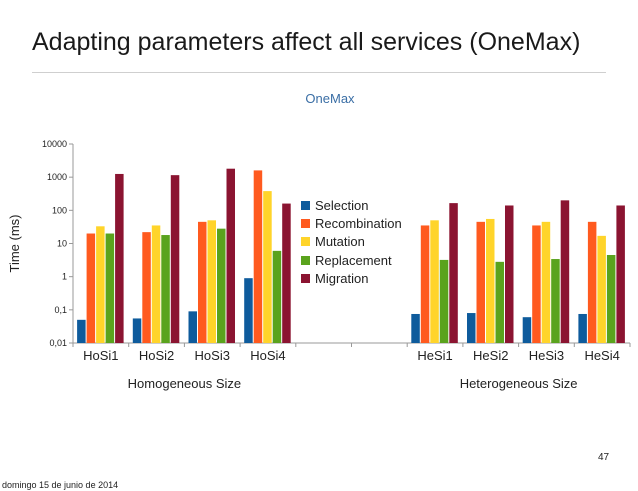 Image resolution: width=638 pixels, height=491 pixels. What do you see at coordinates (57, 177) in the screenshot?
I see `y-tick-label: 1000` at bounding box center [57, 177].